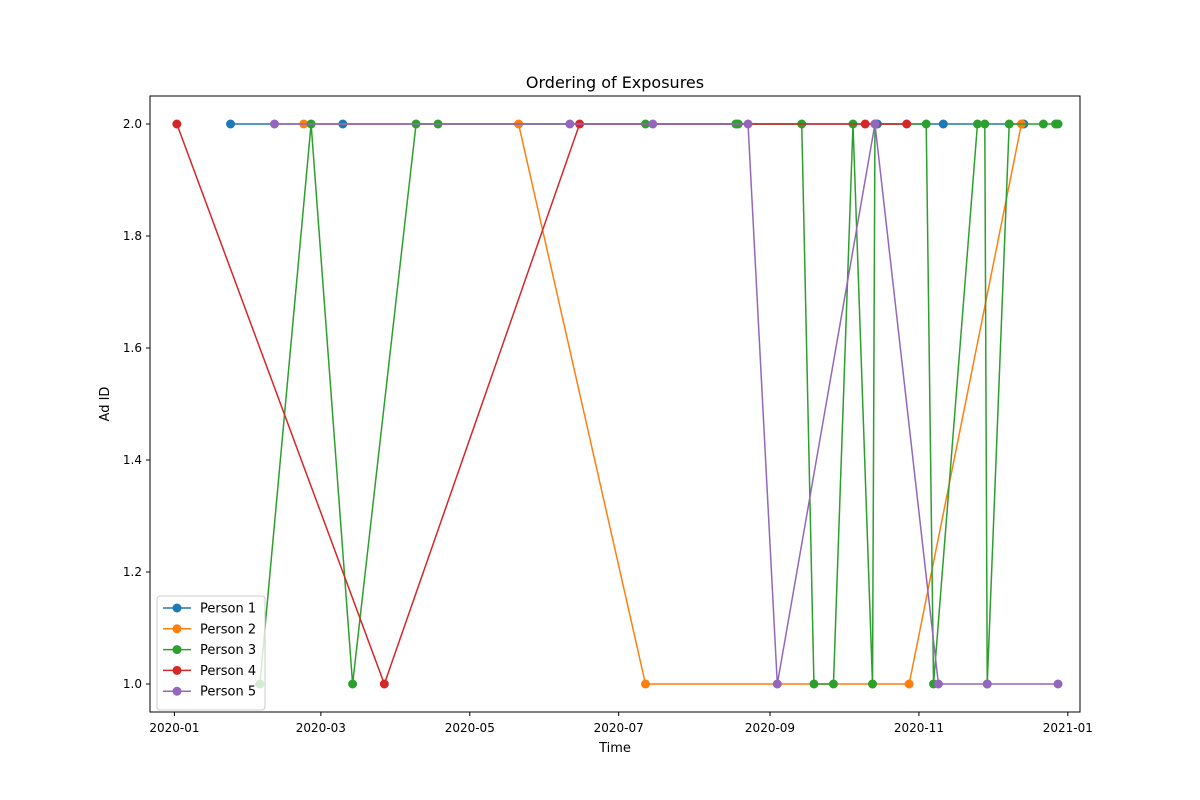 This screenshot has width=1200, height=800. I want to click on x-tick-label: 2020-07, so click(619, 728).